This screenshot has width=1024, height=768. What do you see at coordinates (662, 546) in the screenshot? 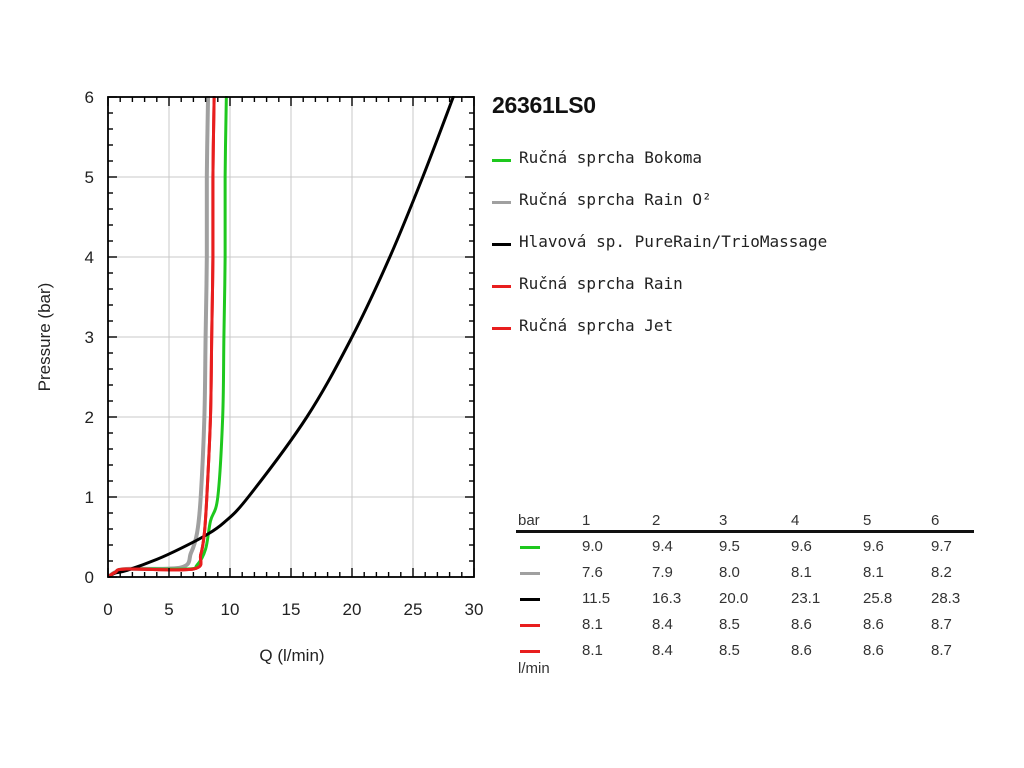
I see `table-flow-value: 9.4` at bounding box center [662, 546].